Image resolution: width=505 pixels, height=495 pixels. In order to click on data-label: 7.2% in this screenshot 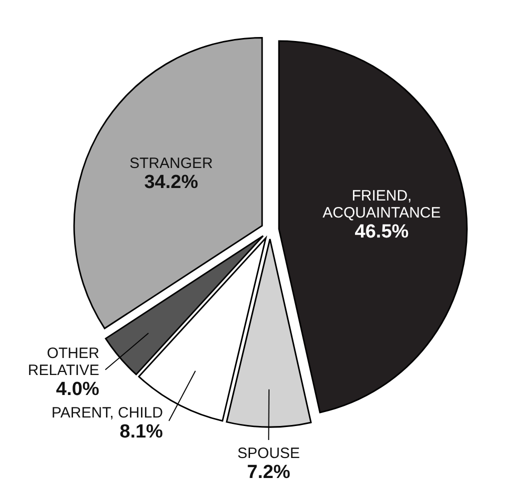, I will do `click(268, 472)`.